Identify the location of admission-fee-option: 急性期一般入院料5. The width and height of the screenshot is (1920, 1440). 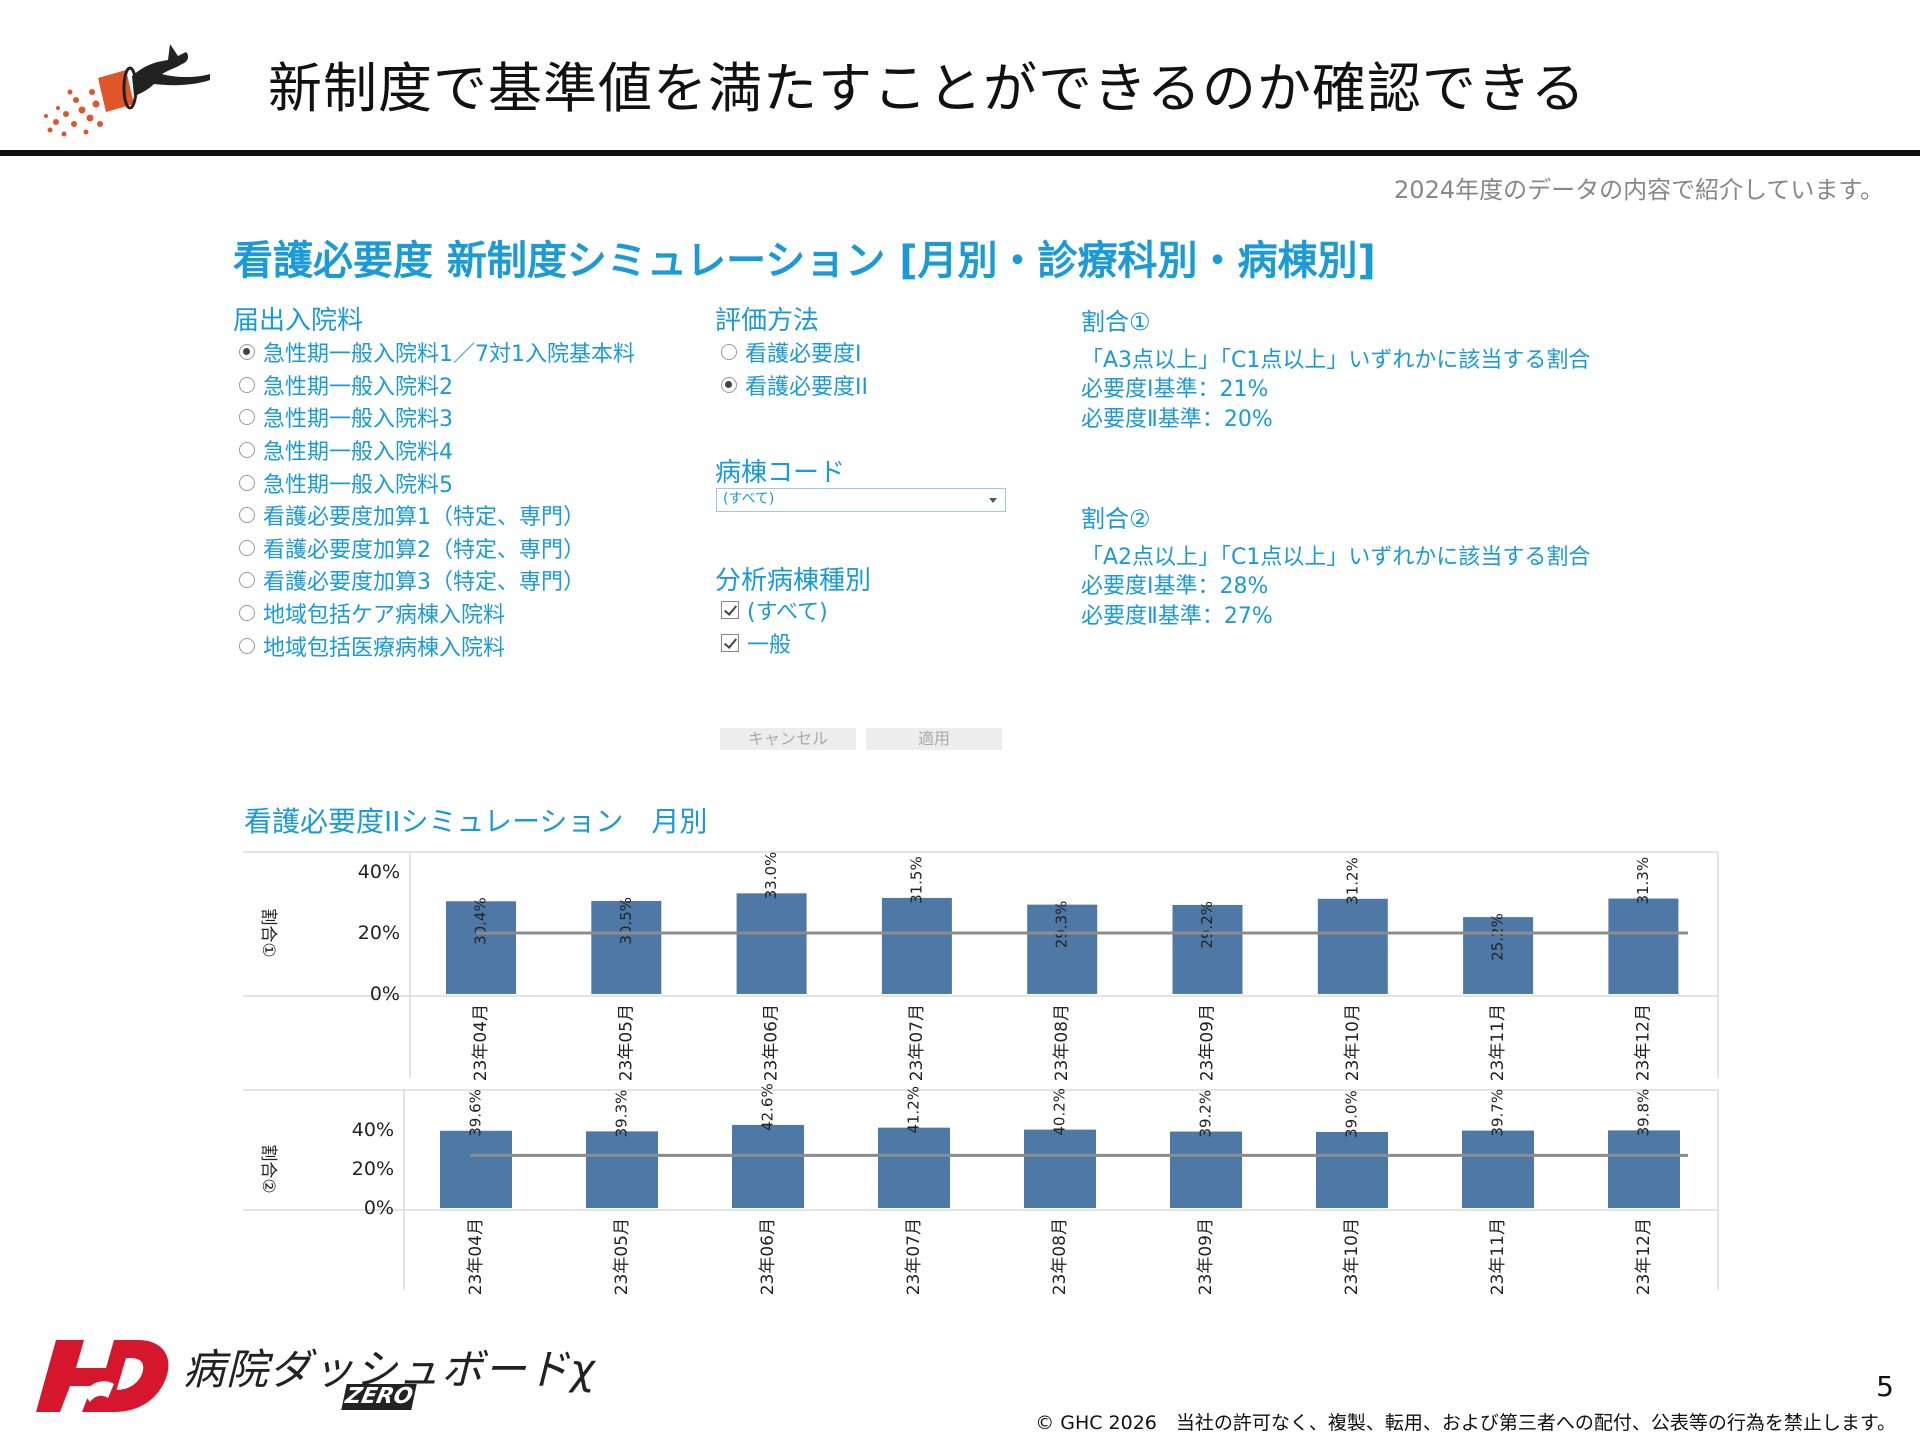
(434, 482).